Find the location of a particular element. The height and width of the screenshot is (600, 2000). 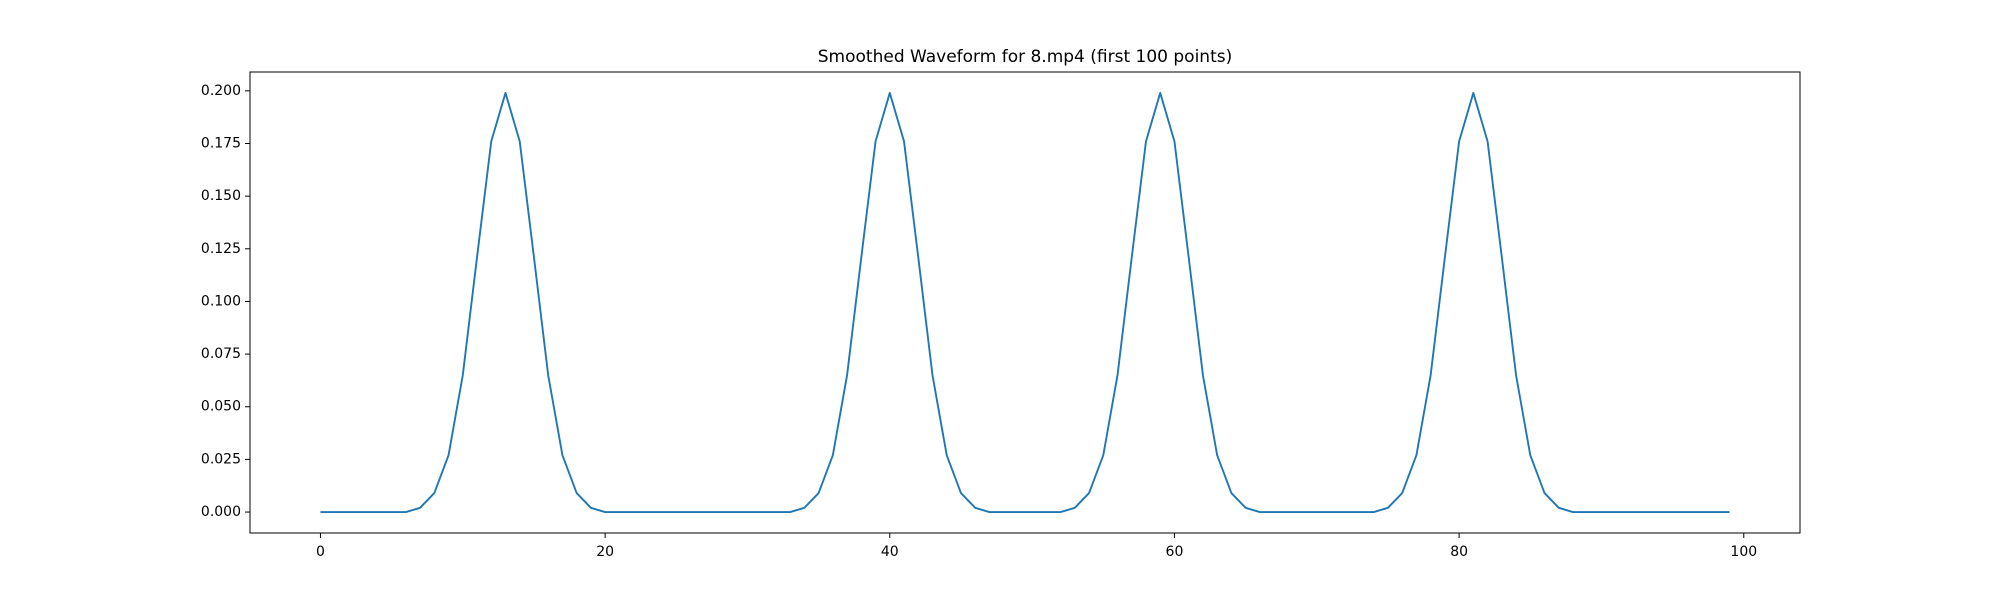

y-tick-label: 0.025 is located at coordinates (221, 459).